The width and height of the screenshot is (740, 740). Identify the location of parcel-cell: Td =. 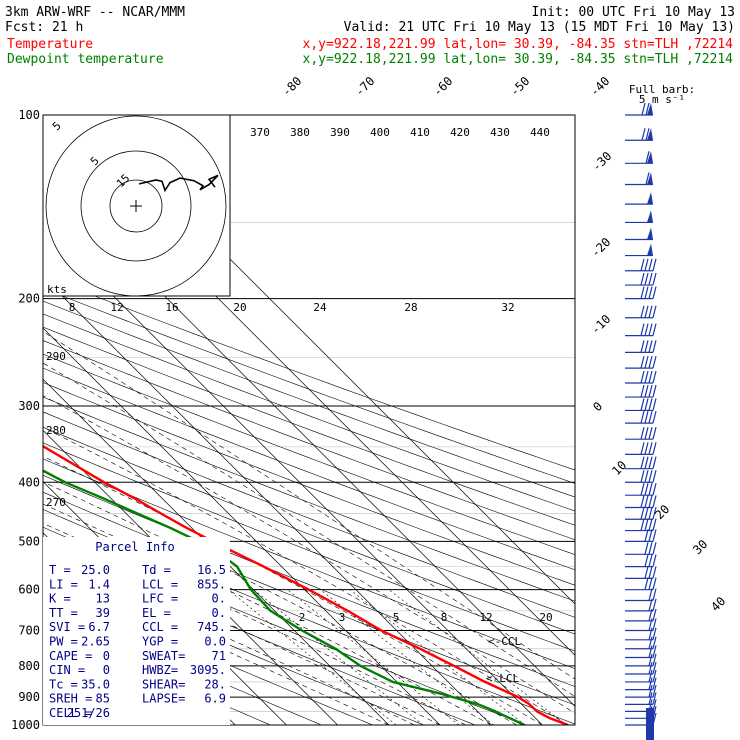
(156, 570).